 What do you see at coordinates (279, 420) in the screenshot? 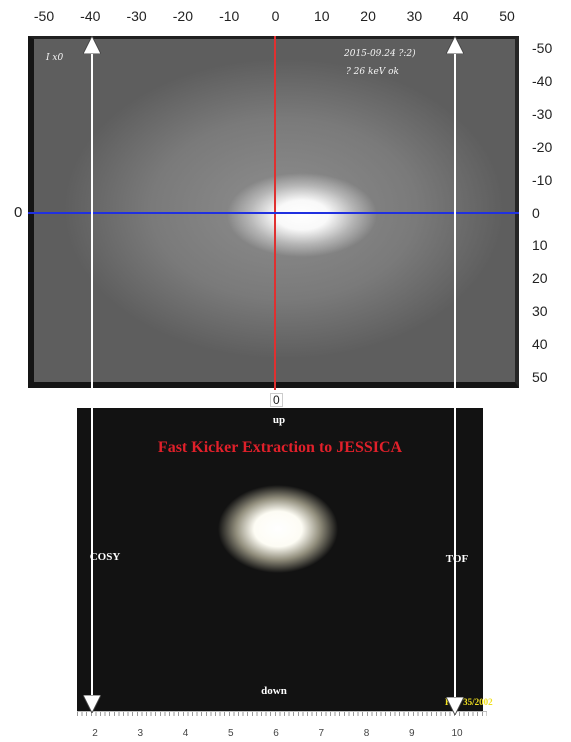
I see `label-up: up` at bounding box center [279, 420].